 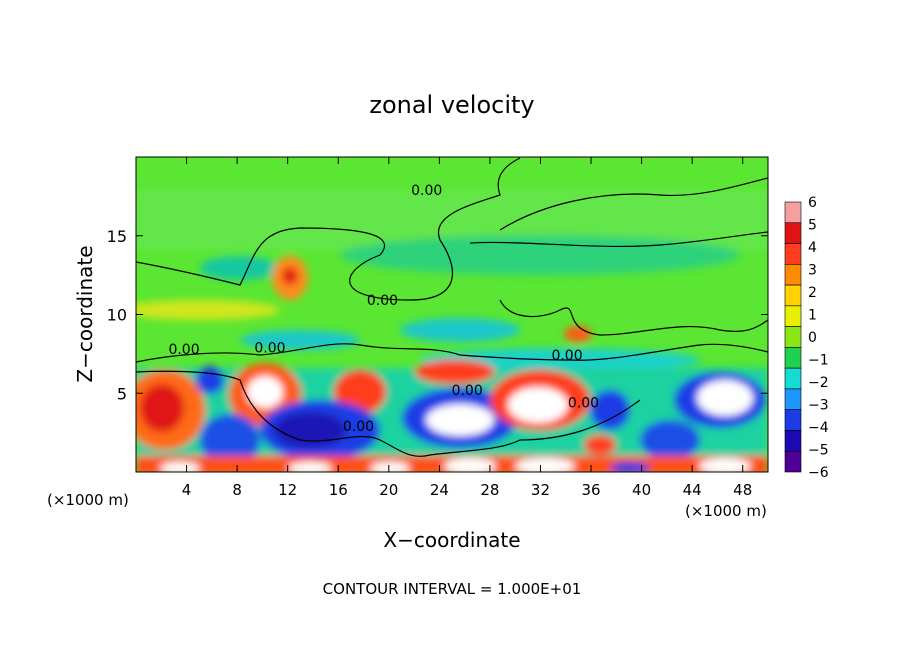 What do you see at coordinates (641, 490) in the screenshot?
I see `x-tick-label: 40` at bounding box center [641, 490].